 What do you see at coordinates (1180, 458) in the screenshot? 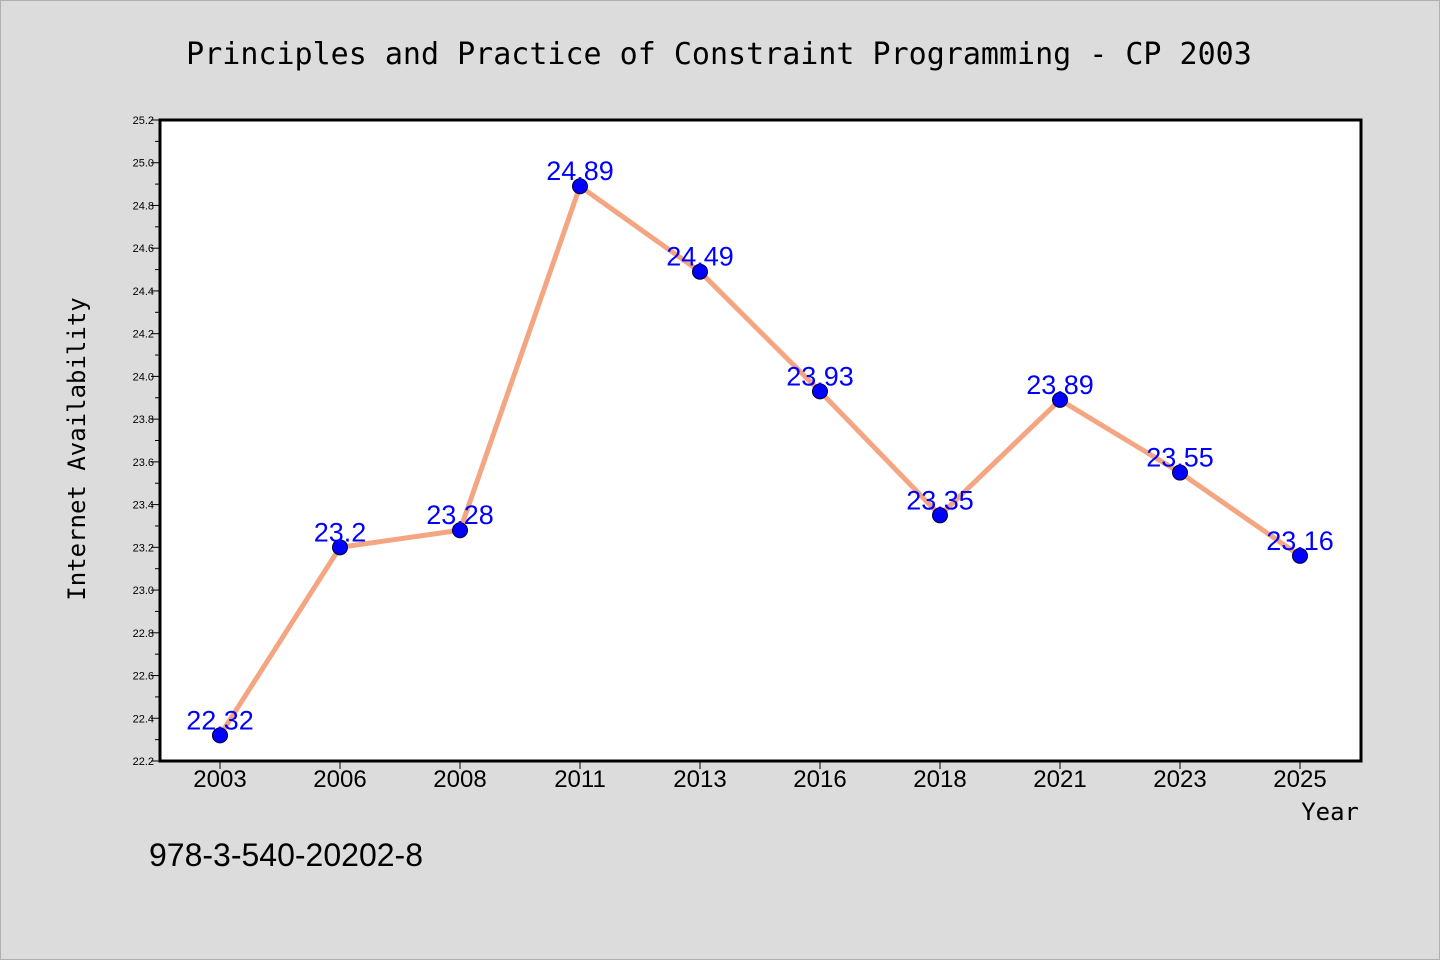
I see `data-label: 23.55` at bounding box center [1180, 458].